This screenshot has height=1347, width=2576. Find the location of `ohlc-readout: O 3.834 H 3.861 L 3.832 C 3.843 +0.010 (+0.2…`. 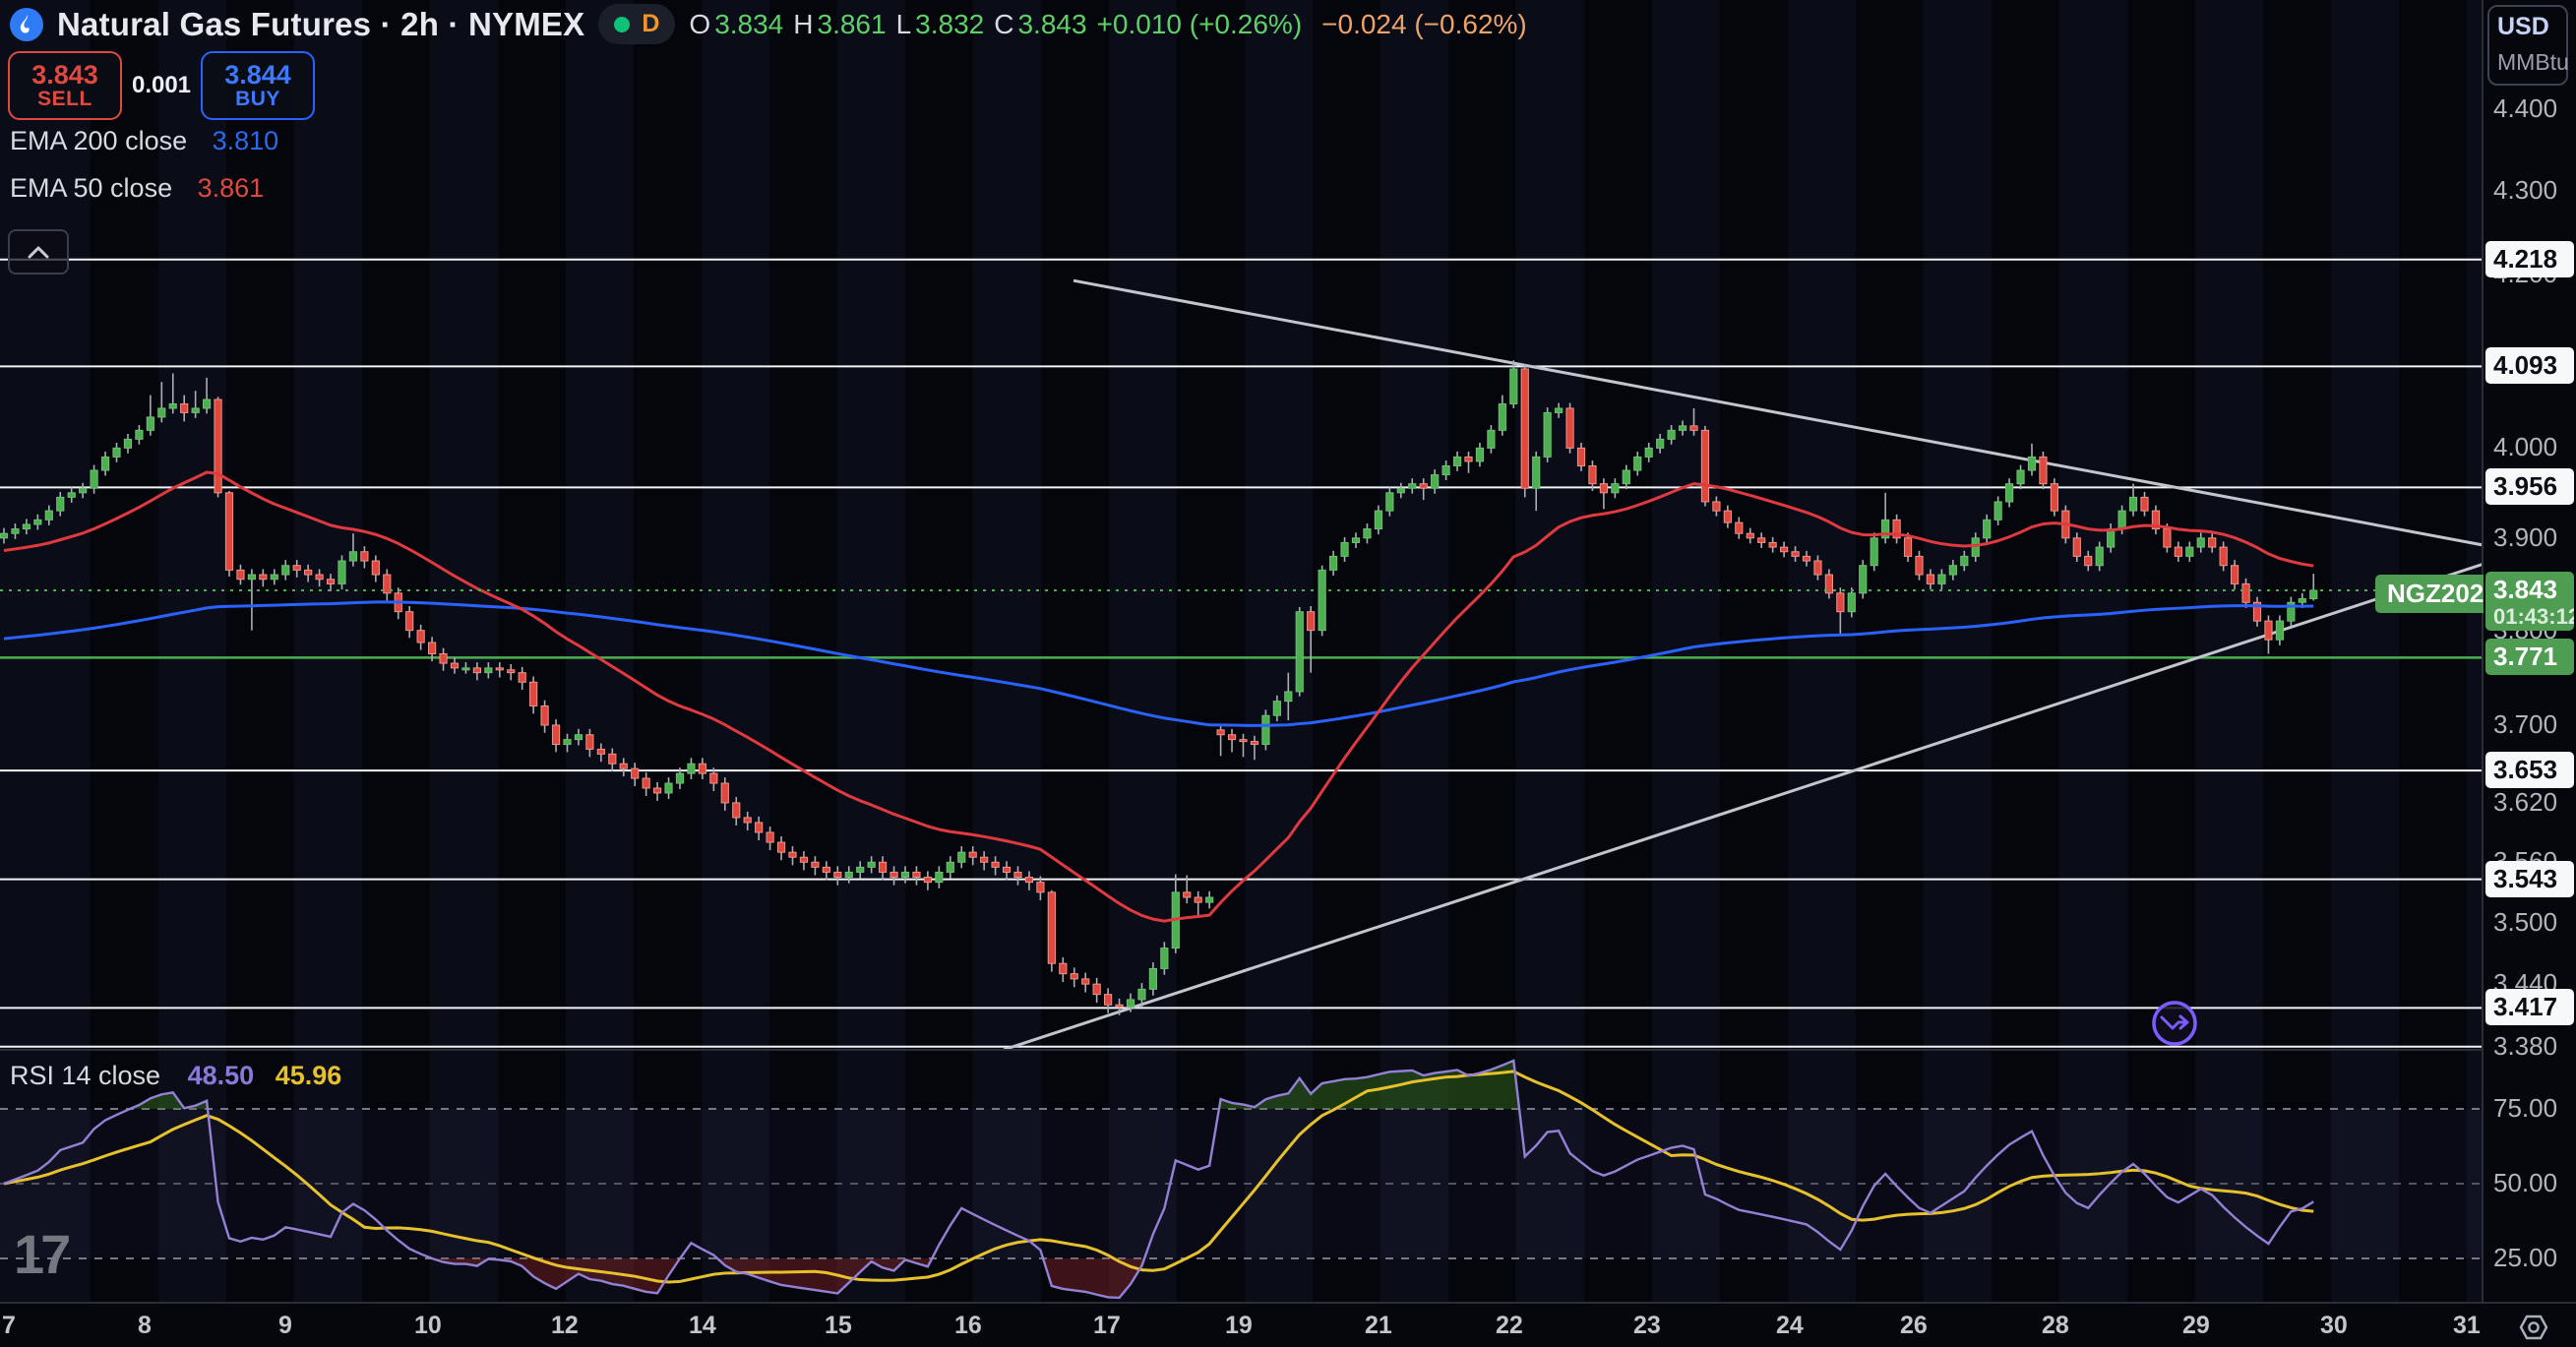

ohlc-readout: O 3.834 H 3.861 L 3.832 C 3.843 +0.010 (+0.2… is located at coordinates (1107, 24).